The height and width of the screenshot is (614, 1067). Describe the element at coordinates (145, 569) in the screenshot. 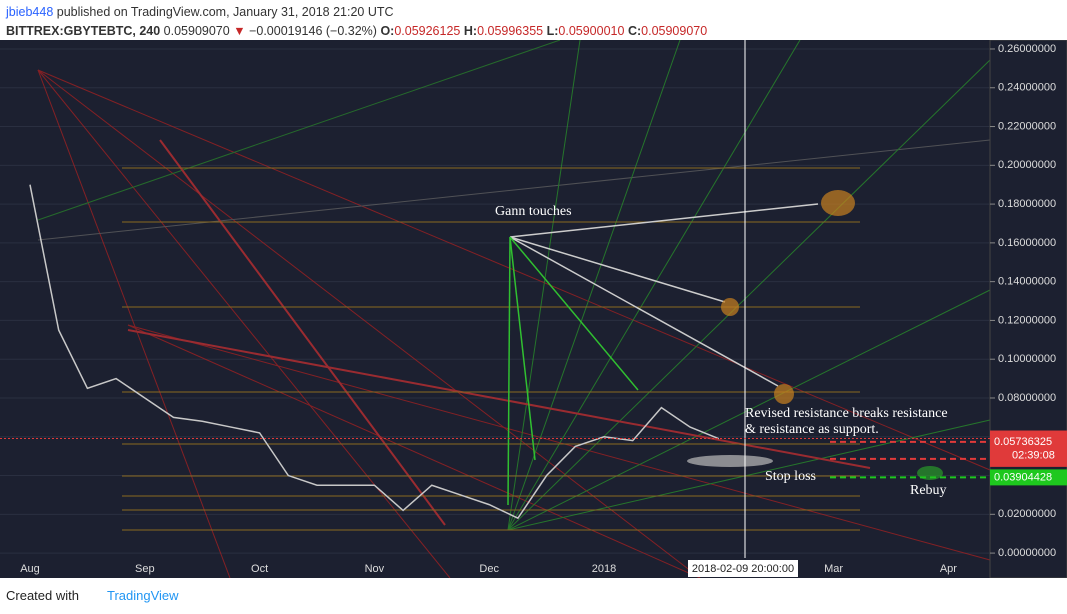

I see `x-tick-label: Sep` at that location.